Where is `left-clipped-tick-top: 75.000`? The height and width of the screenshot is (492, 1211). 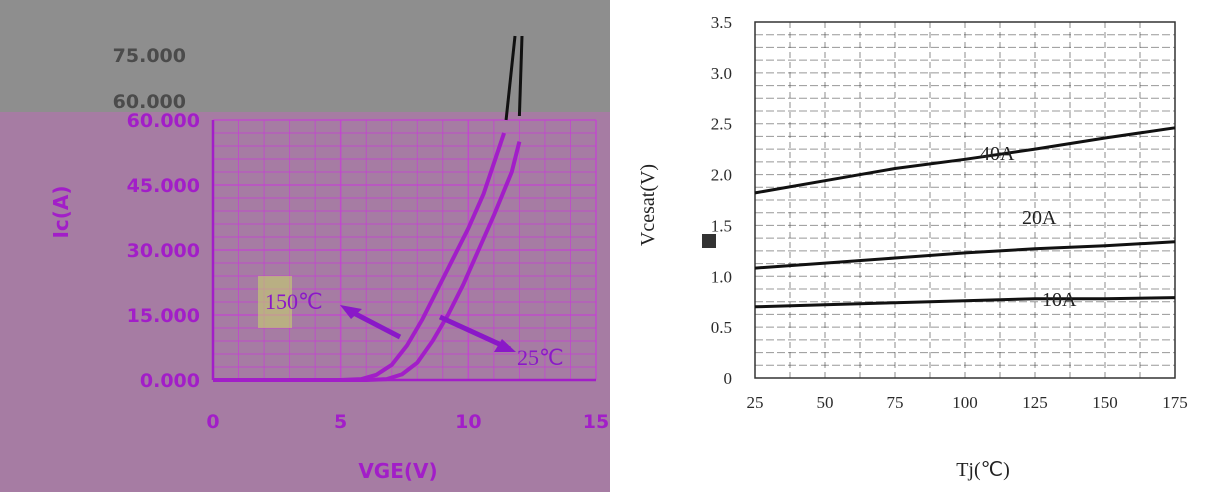
left-clipped-tick-top: 75.000 is located at coordinates (149, 56).